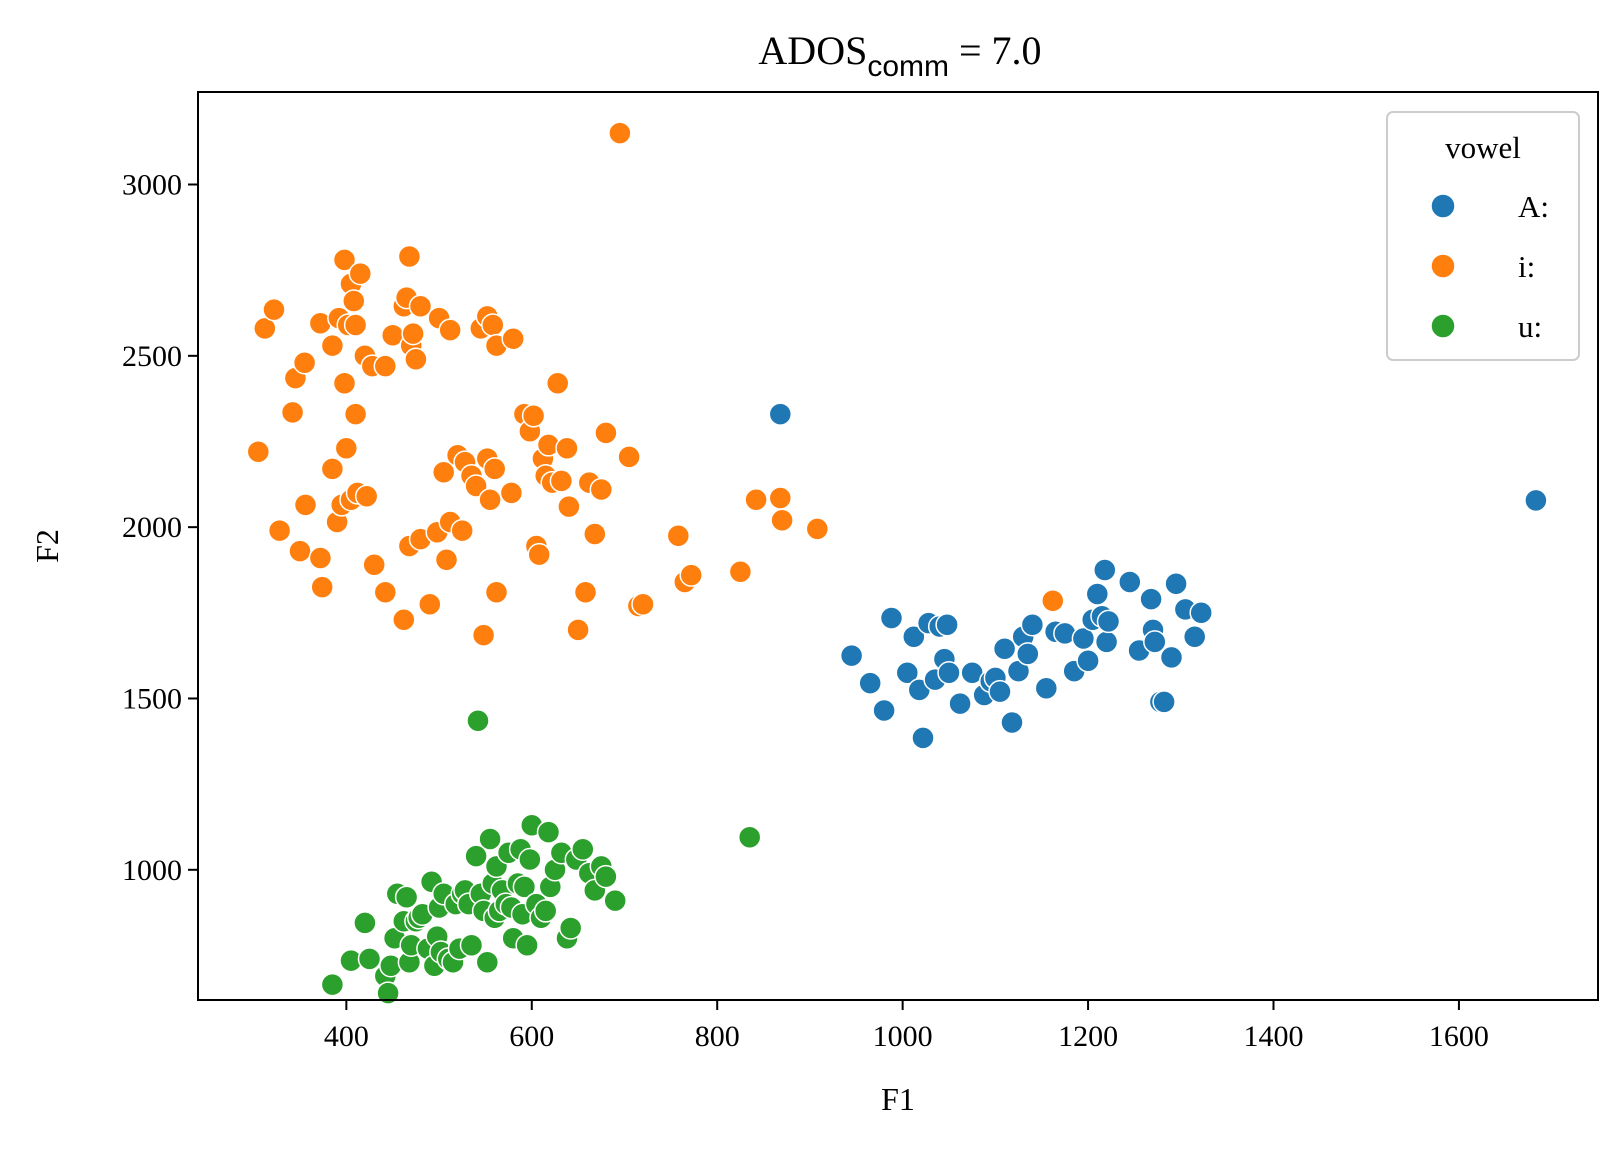 Image resolution: width=1622 pixels, height=1153 pixels. What do you see at coordinates (1459, 1036) in the screenshot?
I see `x-tick-label: 1600` at bounding box center [1459, 1036].